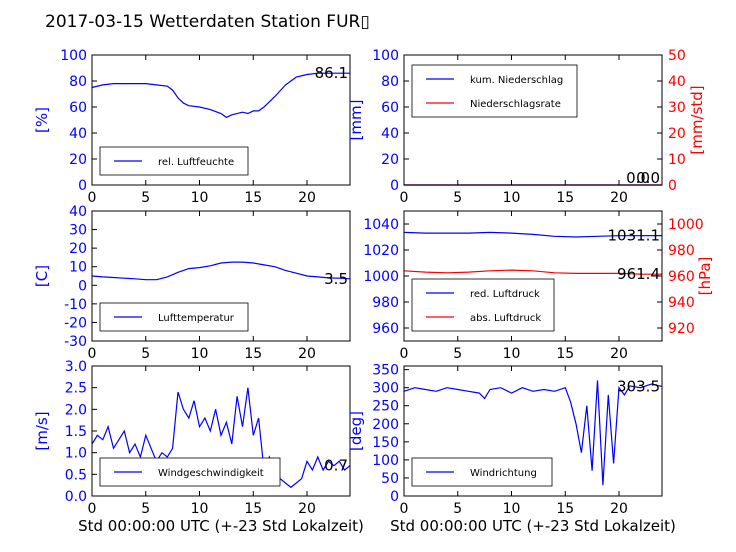 The image size is (736, 552). Describe the element at coordinates (677, 160) in the screenshot. I see `y-right-tick-label: 10` at that location.